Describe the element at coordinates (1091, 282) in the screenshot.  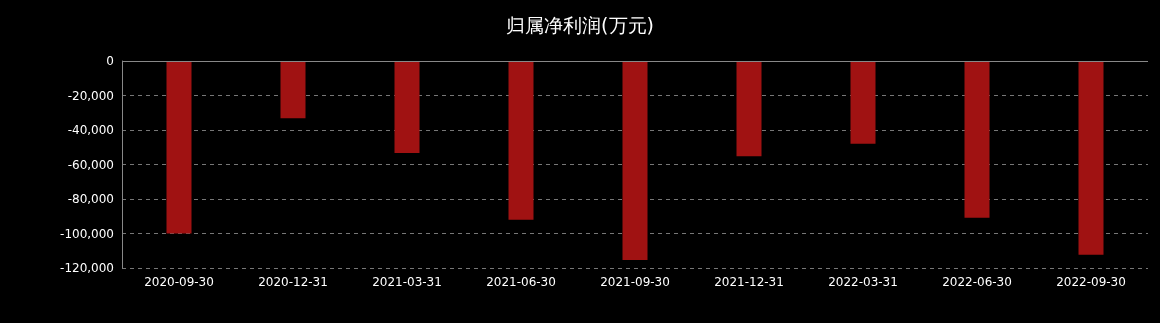
I see `x-tick-label: 2022-09-30` at that location.